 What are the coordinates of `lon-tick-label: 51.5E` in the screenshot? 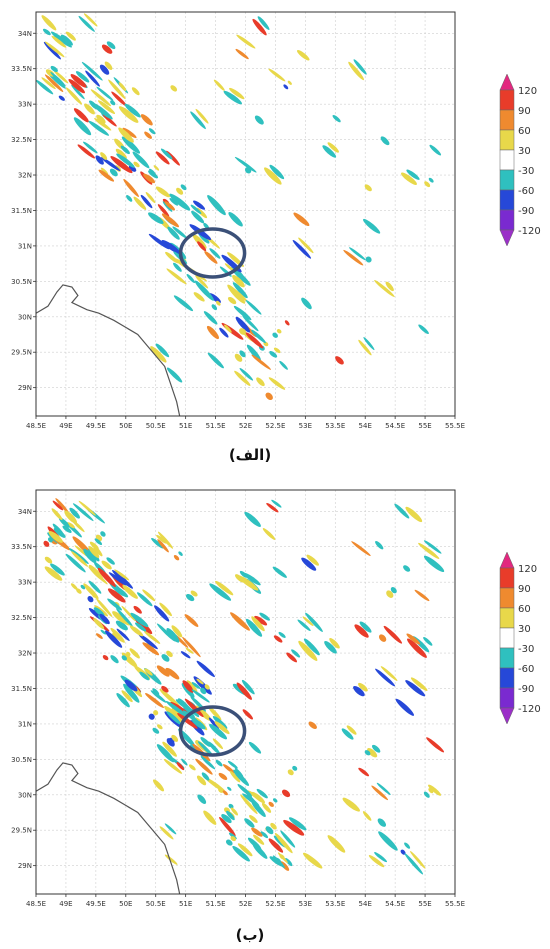 It's located at (216, 426).